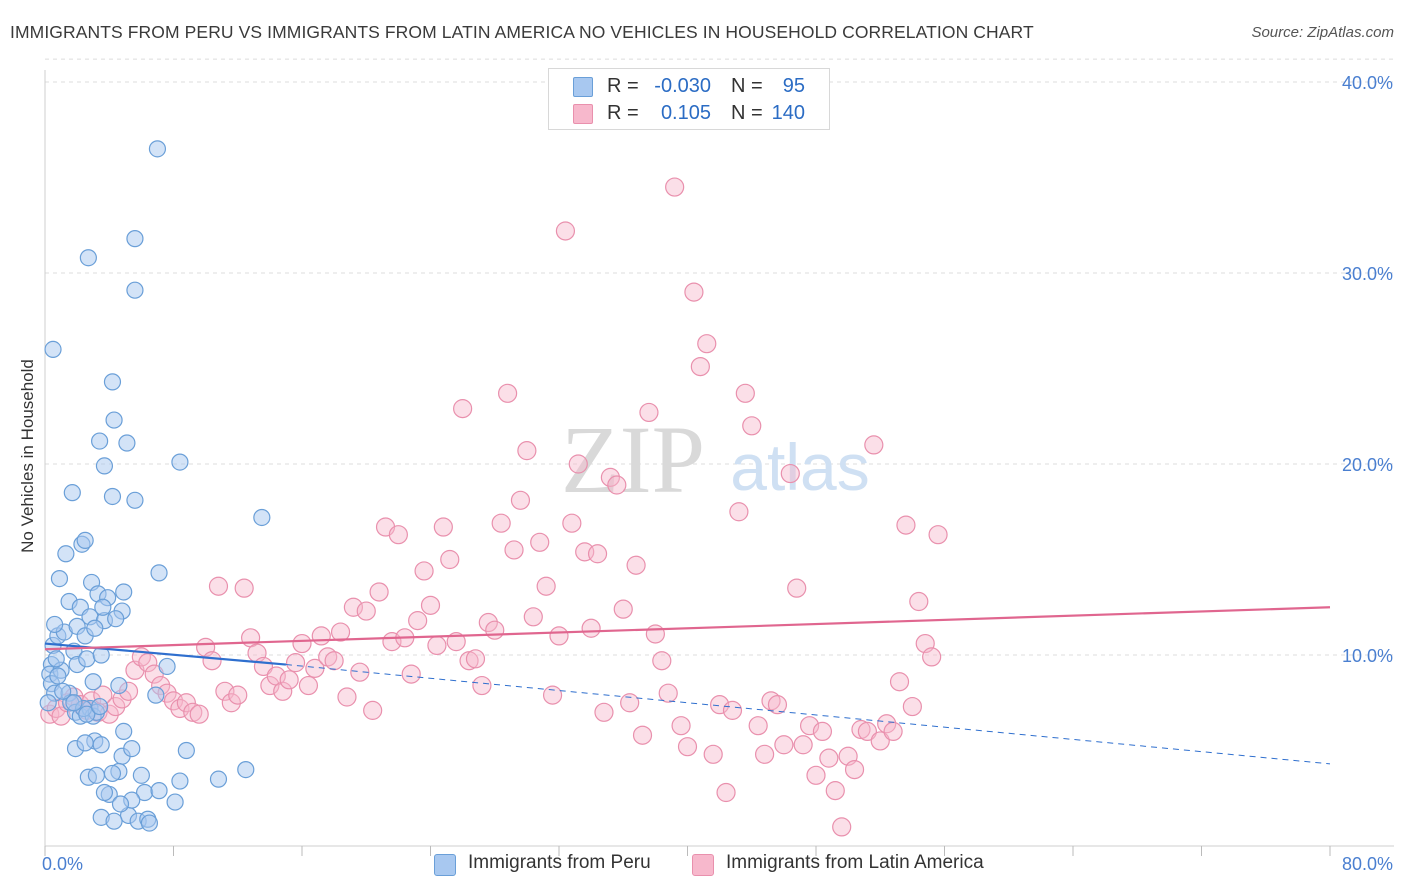 Image resolution: width=1406 pixels, height=892 pixels. I want to click on peru-points, so click(155, 486).